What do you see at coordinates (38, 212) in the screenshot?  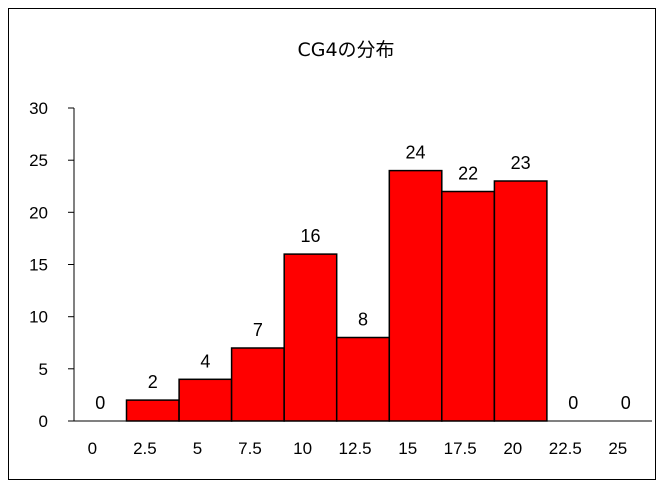 I see `y-tick-label-4: 20` at bounding box center [38, 212].